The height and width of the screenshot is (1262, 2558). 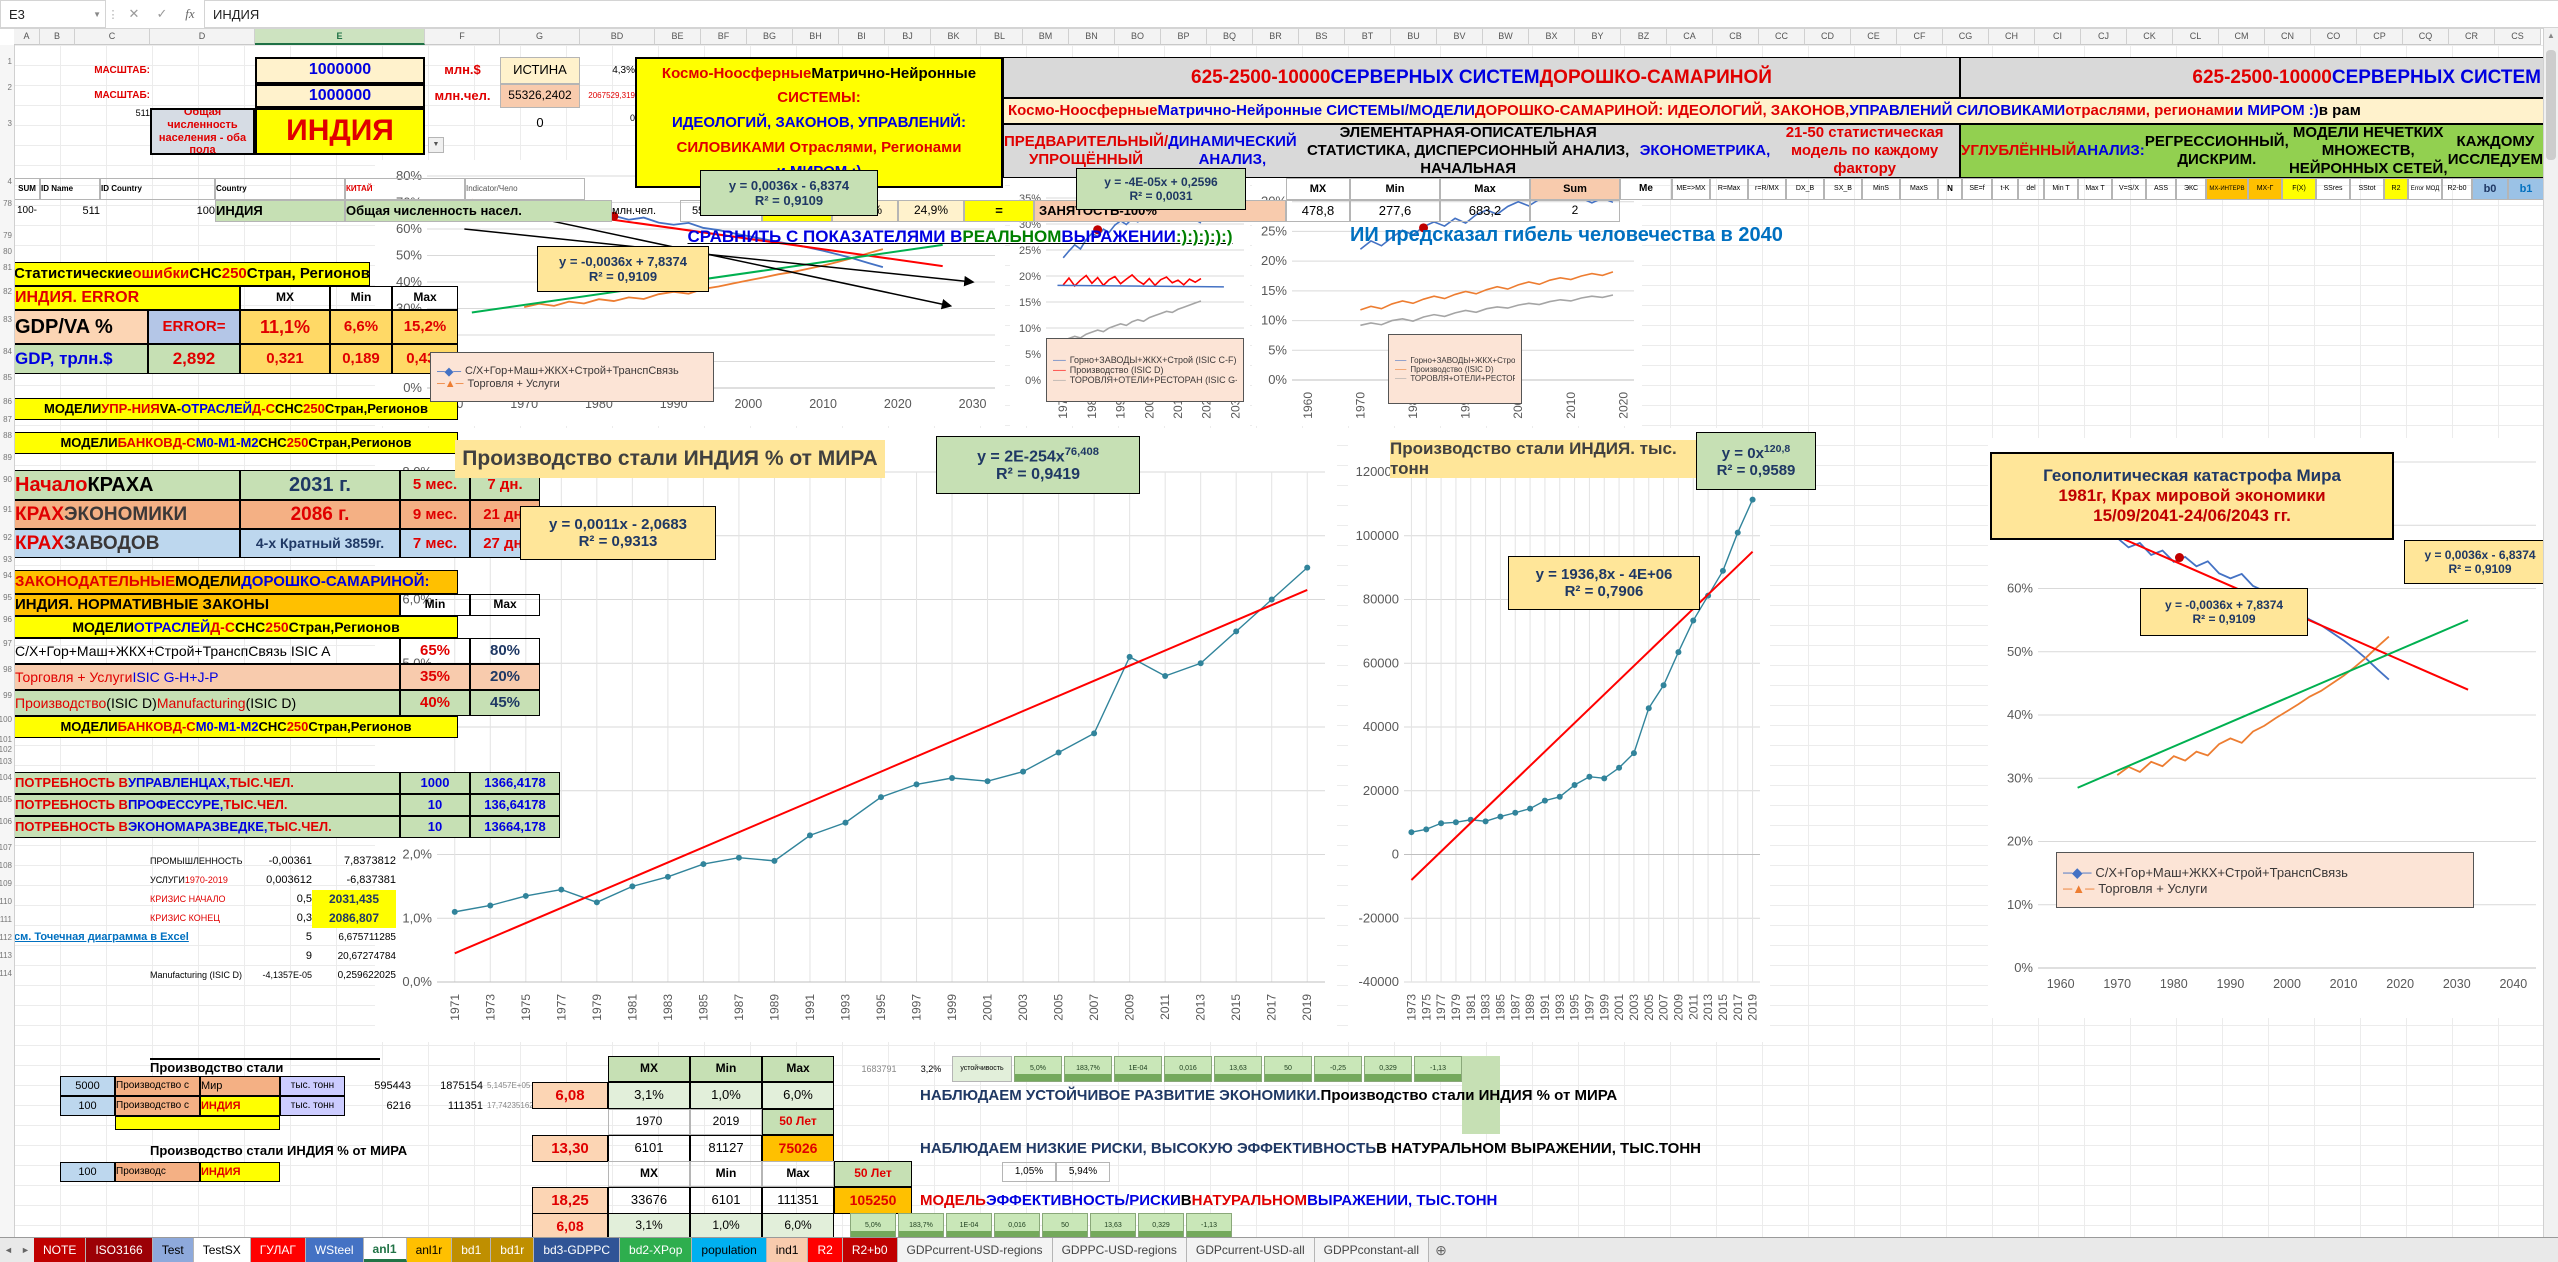 What do you see at coordinates (724, 36) in the screenshot?
I see `column-header-BF: BF` at bounding box center [724, 36].